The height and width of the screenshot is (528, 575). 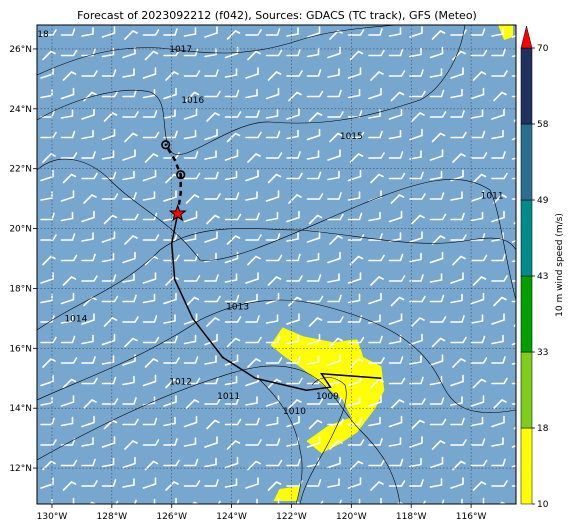 What do you see at coordinates (505, 32) in the screenshot?
I see `wind-speed-patch` at bounding box center [505, 32].